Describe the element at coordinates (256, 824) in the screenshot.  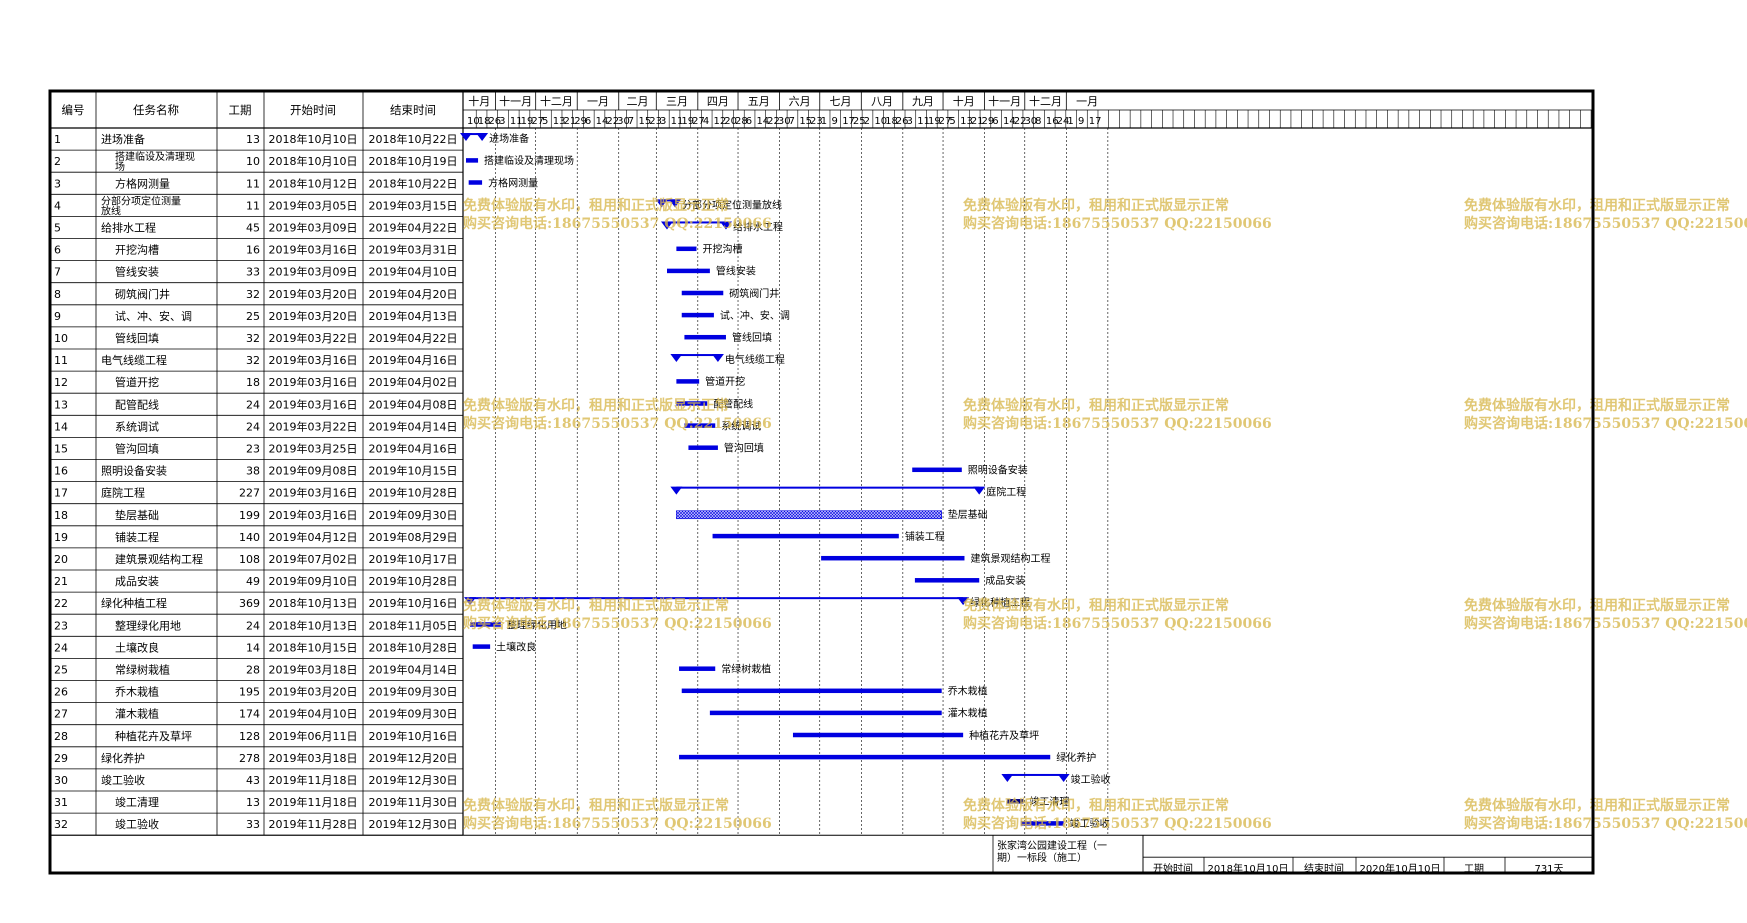
I see `table-row: 32 竣工验收 33 2019年11月28日 2019年12月30日` at that location.